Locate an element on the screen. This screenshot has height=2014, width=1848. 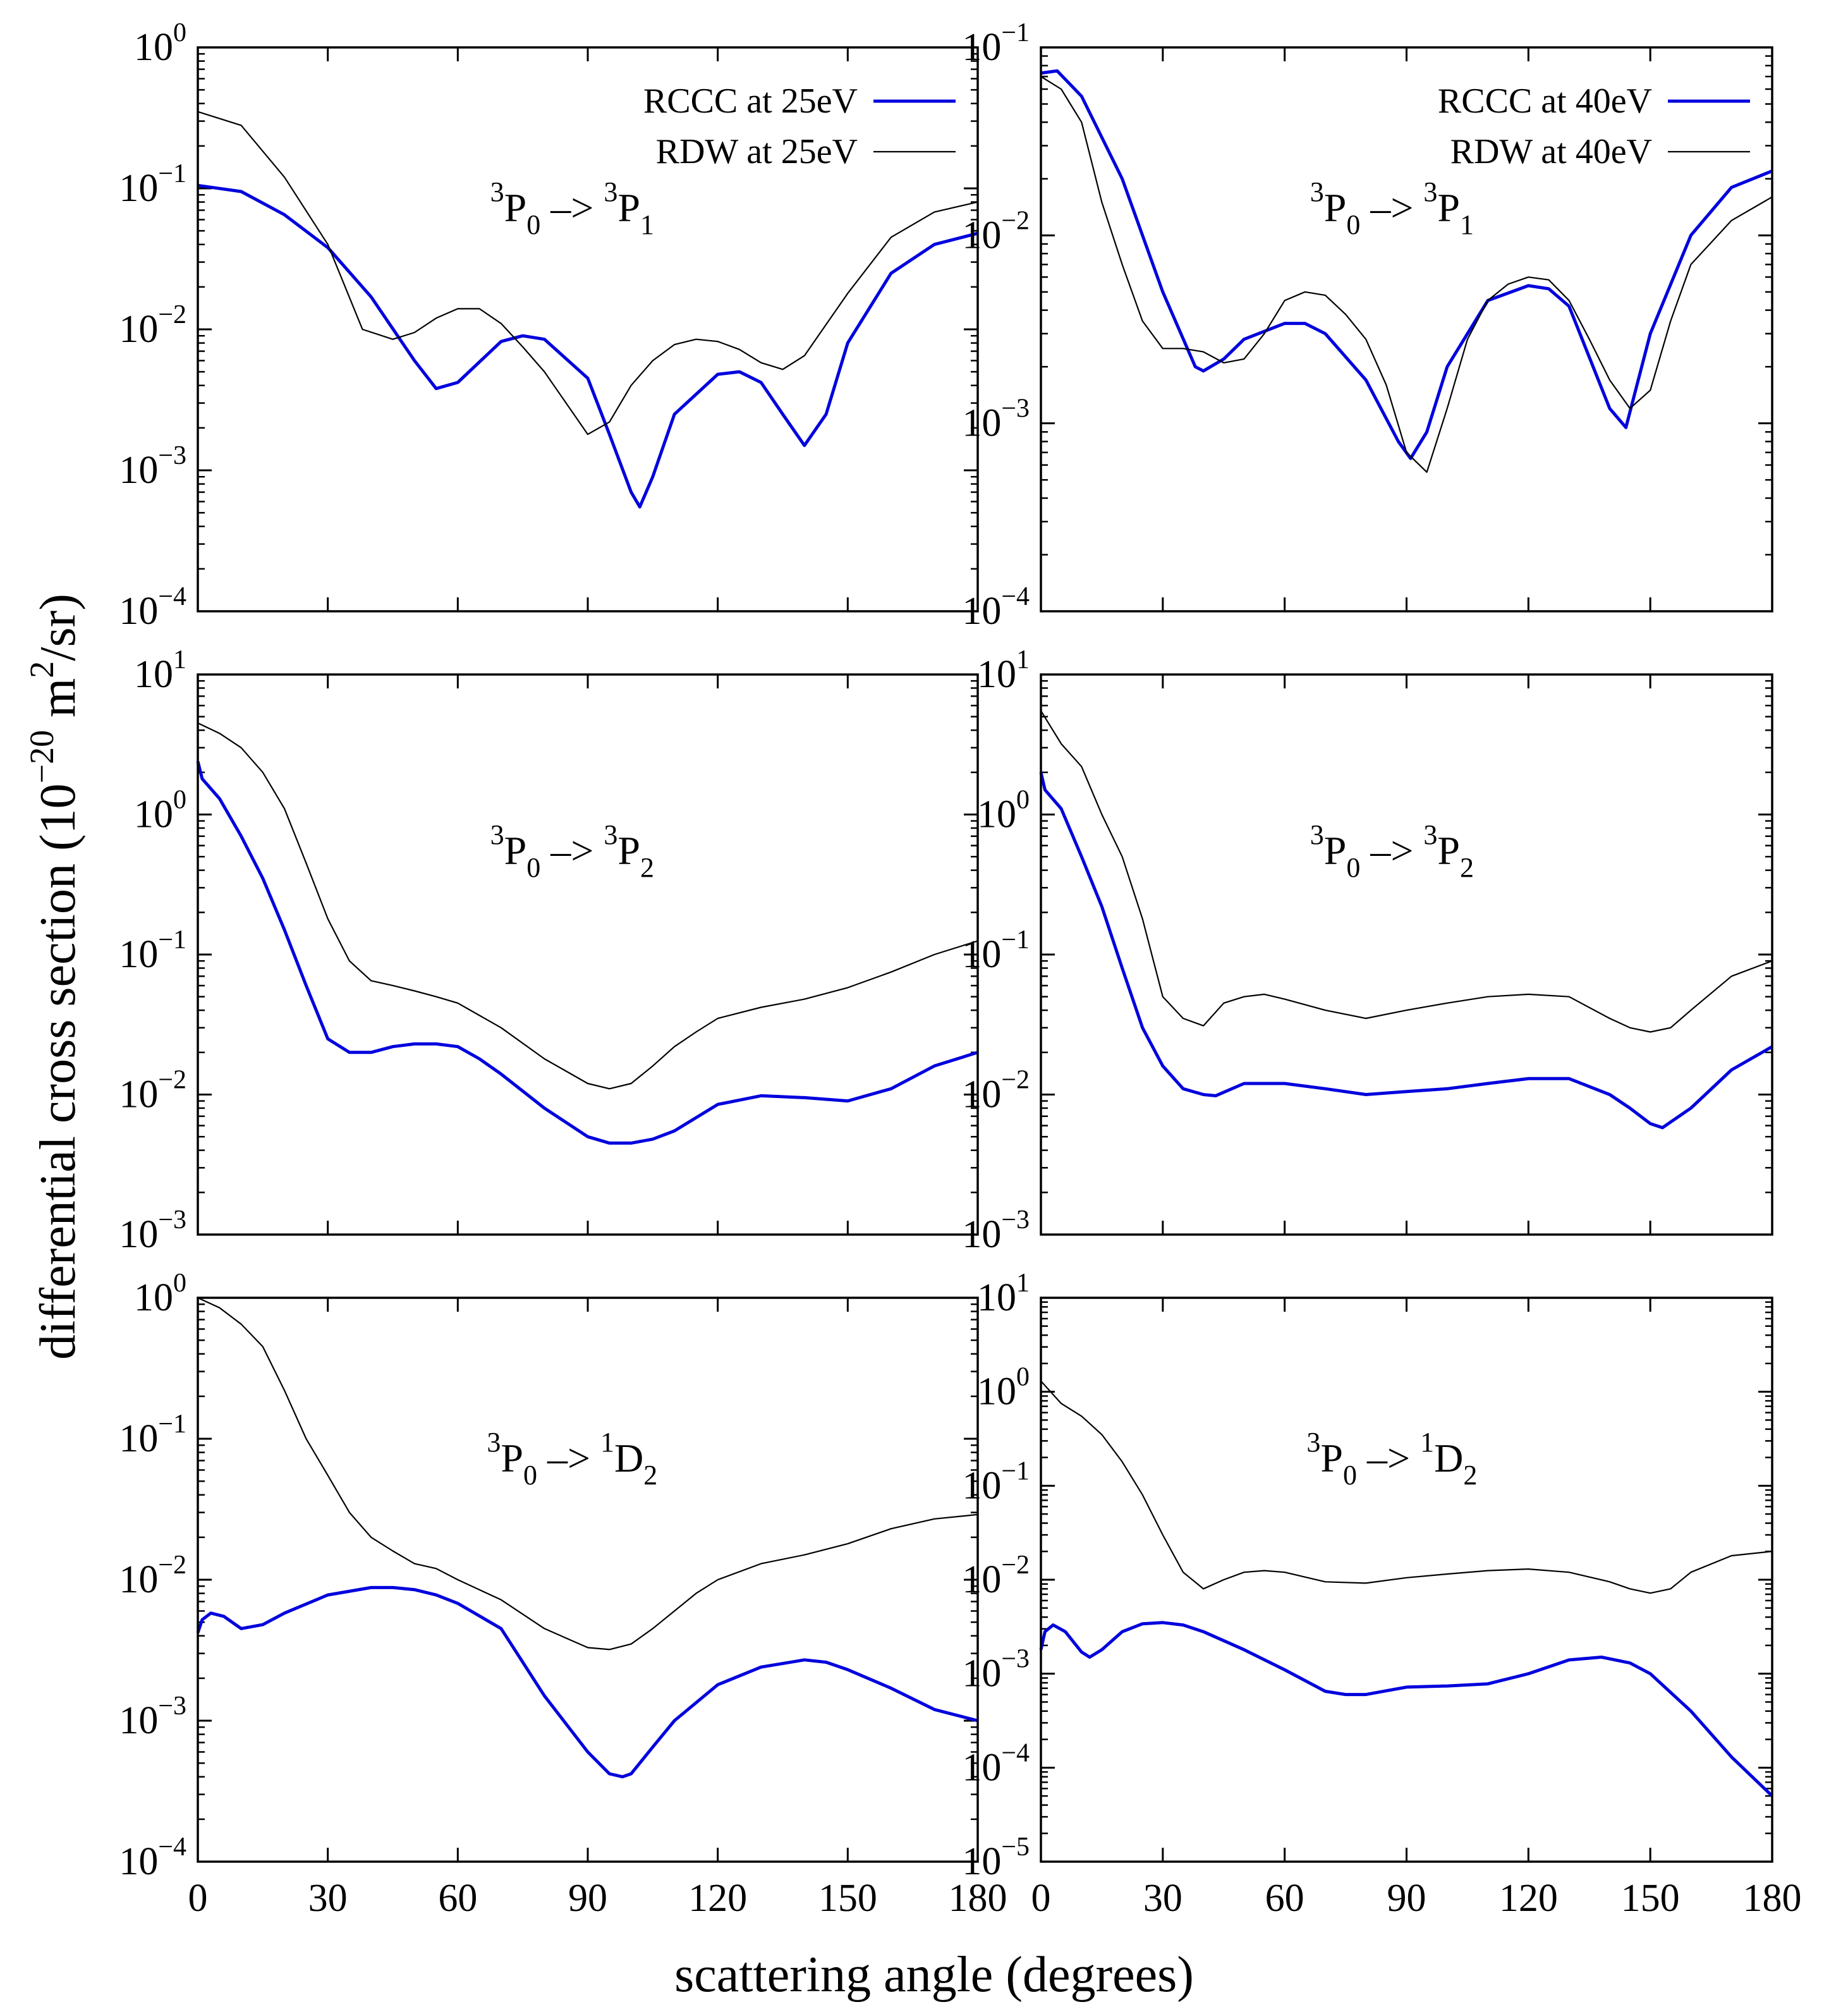
legend: RCCC at 25eV RDW at 25eV is located at coordinates (799, 127).